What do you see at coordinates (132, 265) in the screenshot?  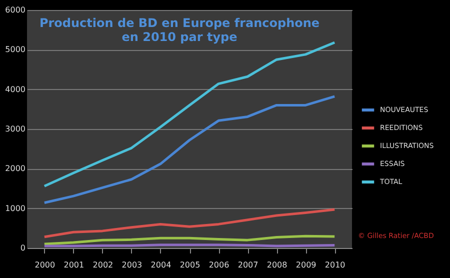 I see `x-tick-label: 2003` at bounding box center [132, 265].